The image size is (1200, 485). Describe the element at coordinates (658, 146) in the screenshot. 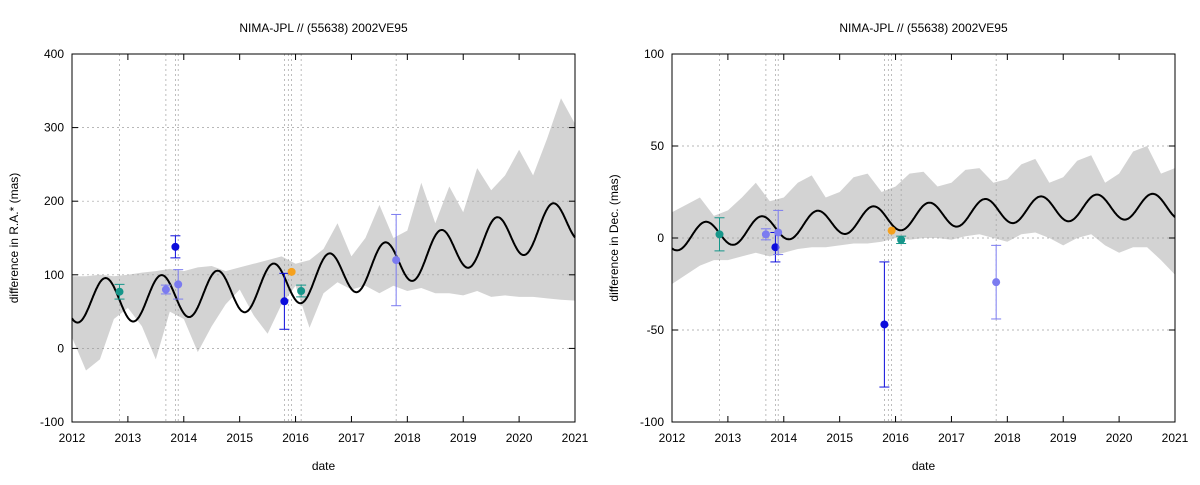

I see `y-tick-label: 50` at that location.